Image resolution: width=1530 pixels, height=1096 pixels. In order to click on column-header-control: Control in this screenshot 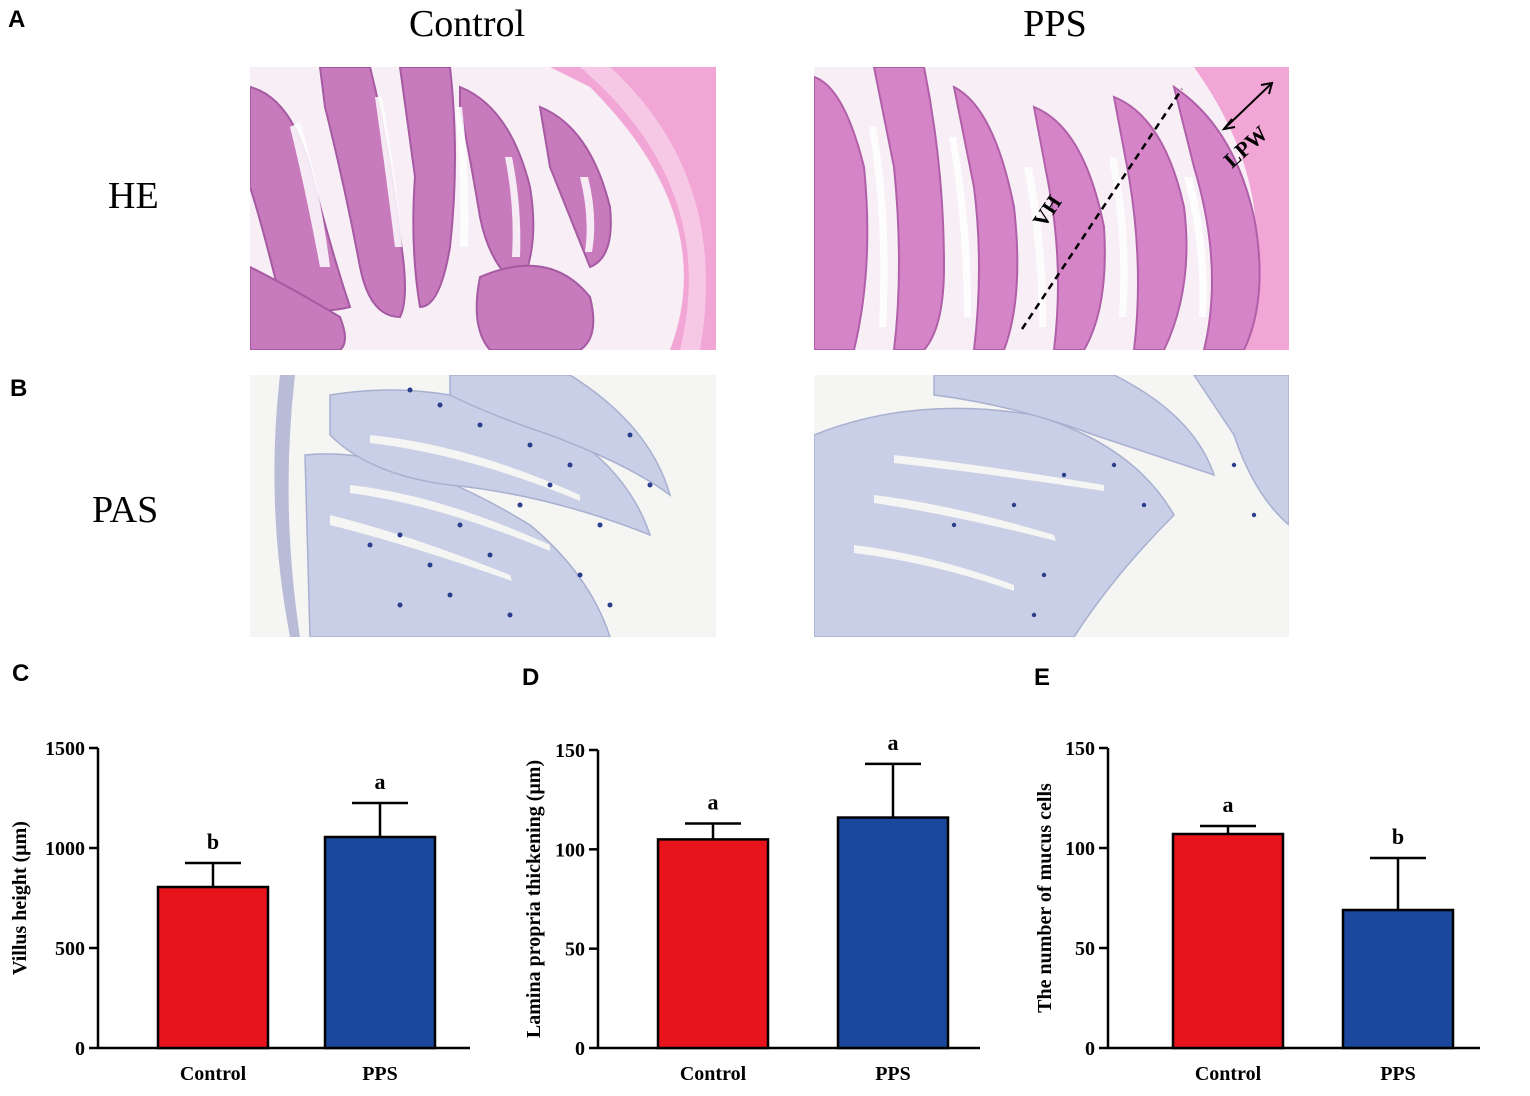, I will do `click(467, 24)`.